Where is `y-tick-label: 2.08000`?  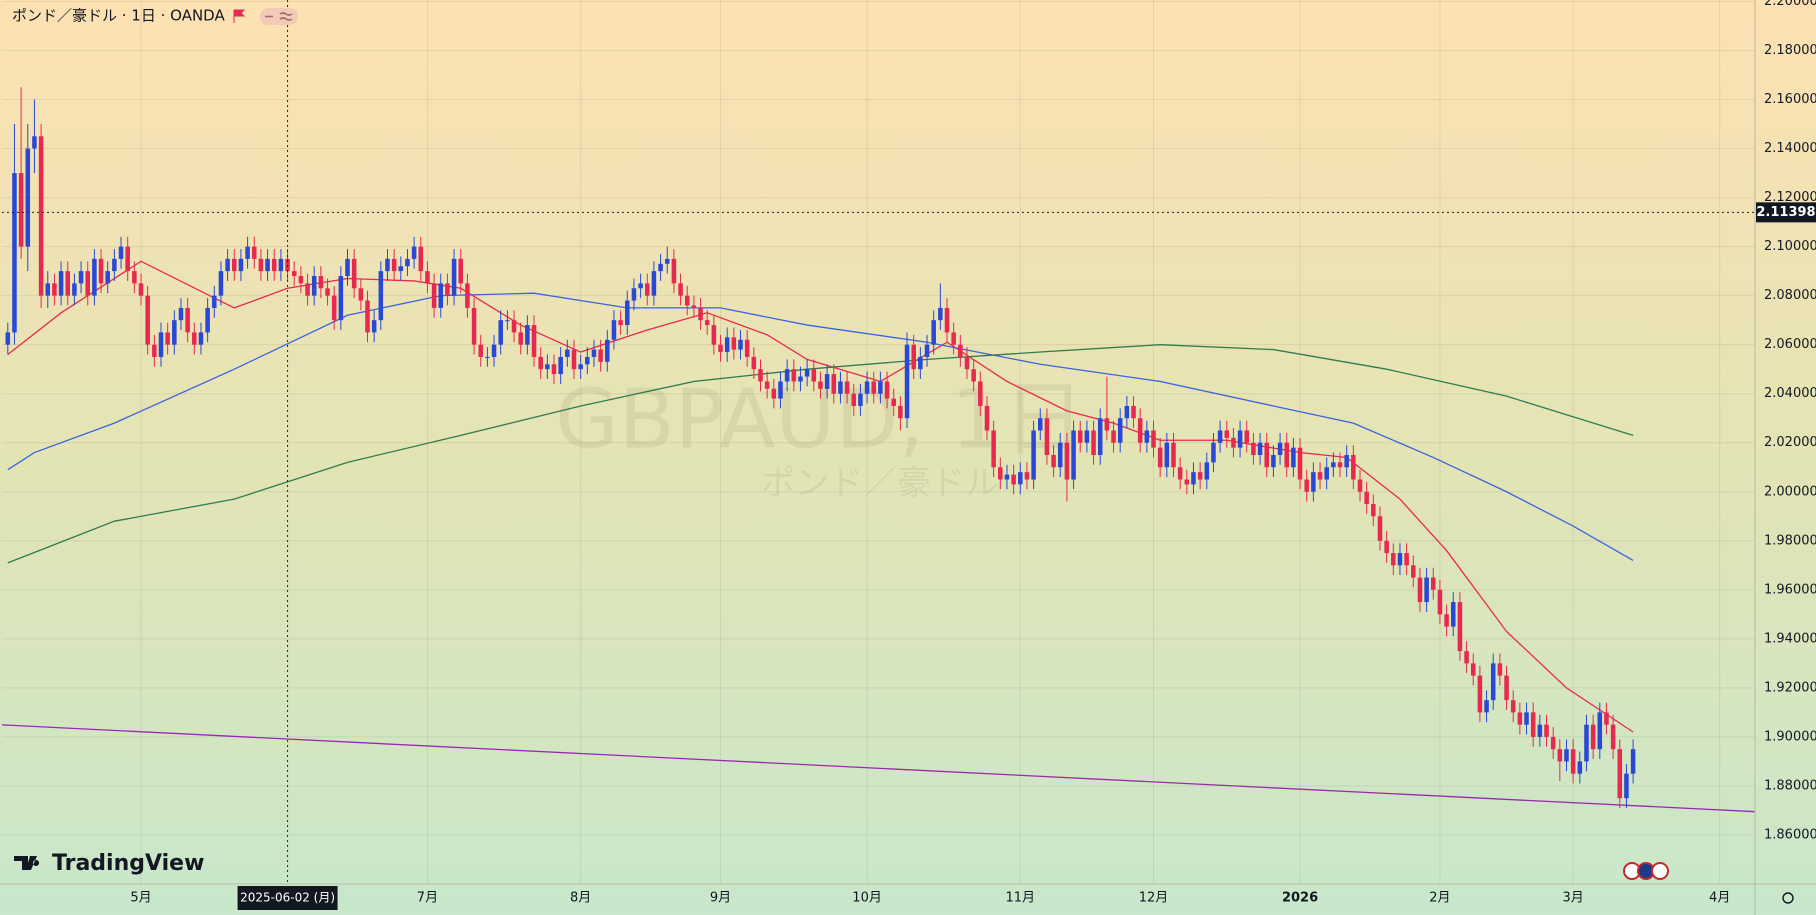 y-tick-label: 2.08000 is located at coordinates (1790, 295).